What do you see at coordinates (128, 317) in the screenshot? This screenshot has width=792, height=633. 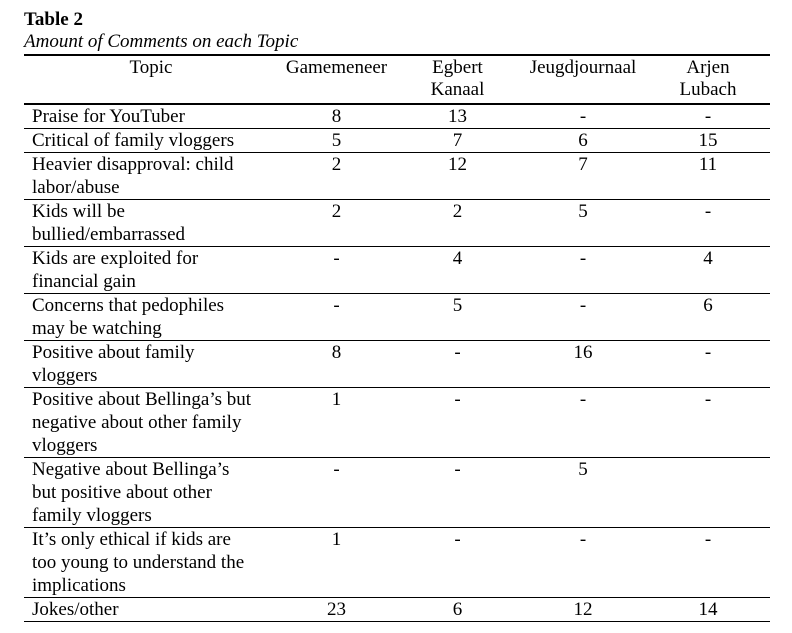 I see `topic-cell: Concerns that pedophiles may be watching` at bounding box center [128, 317].